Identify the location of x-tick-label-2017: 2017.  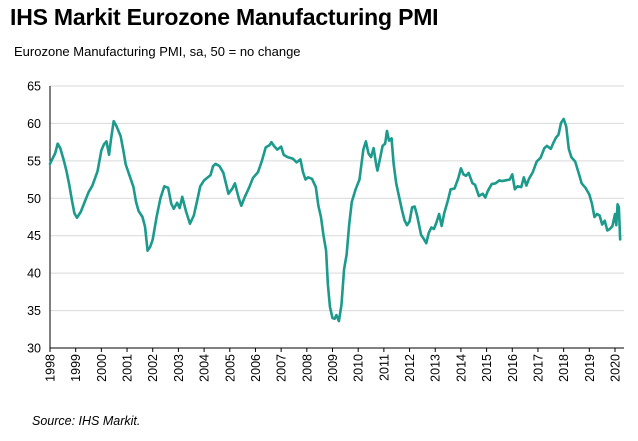
(538, 368).